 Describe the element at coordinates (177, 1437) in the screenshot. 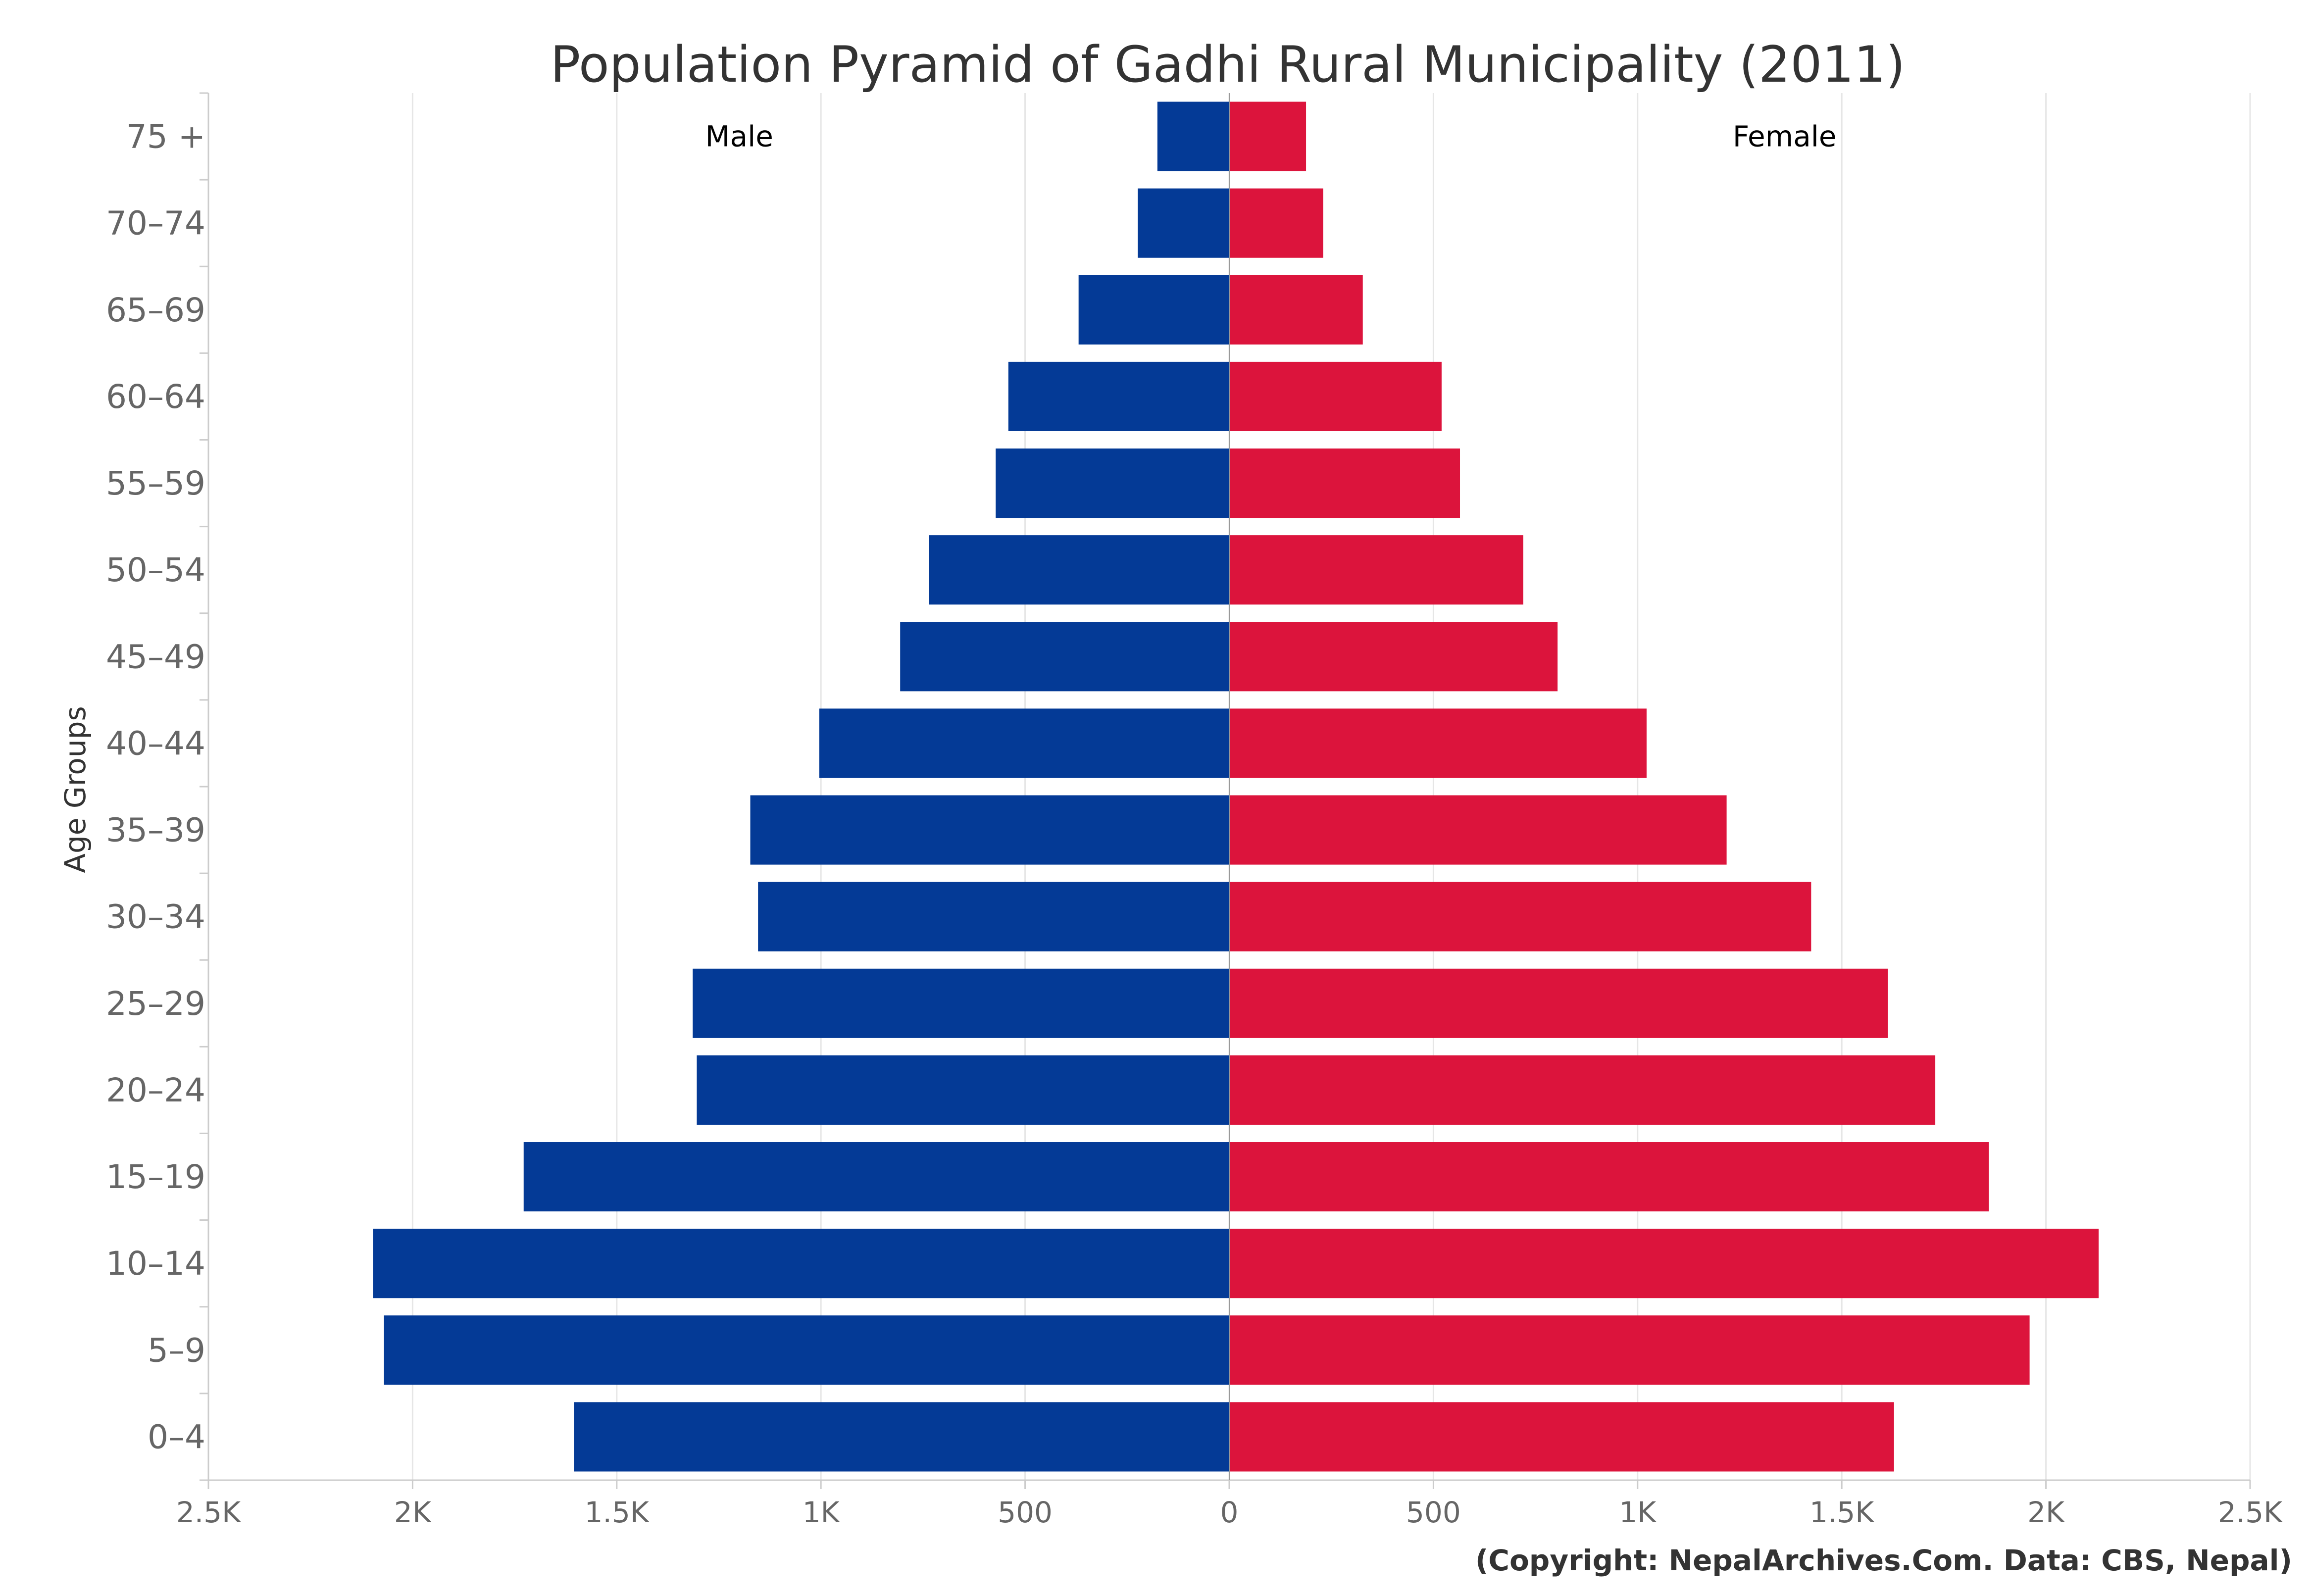

I see `y-tick-label: 0–4` at that location.